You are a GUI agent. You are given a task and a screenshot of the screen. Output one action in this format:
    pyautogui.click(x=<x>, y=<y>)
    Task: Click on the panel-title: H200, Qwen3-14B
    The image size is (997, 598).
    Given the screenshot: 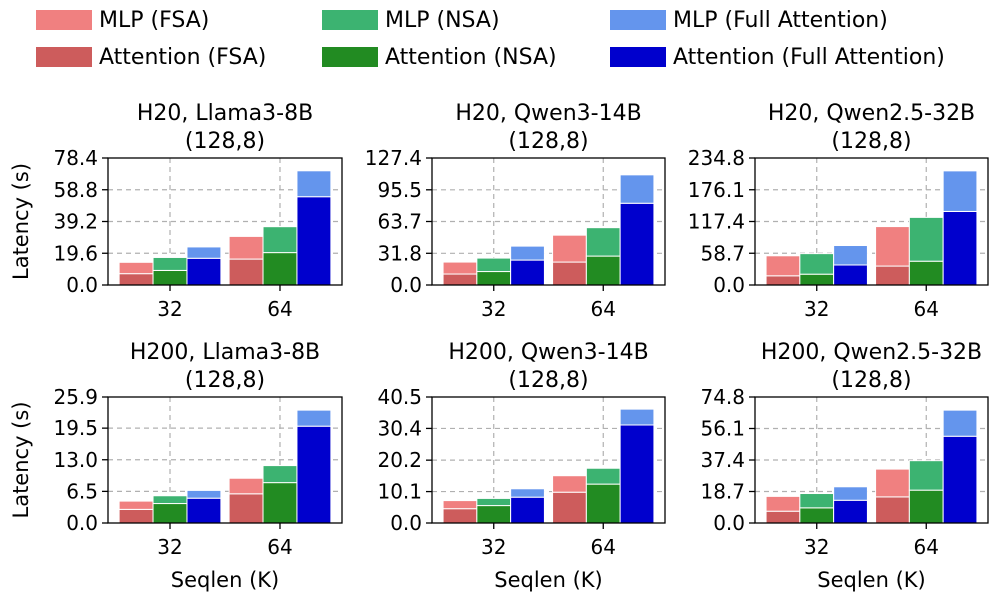 What is the action you would take?
    pyautogui.click(x=548, y=352)
    